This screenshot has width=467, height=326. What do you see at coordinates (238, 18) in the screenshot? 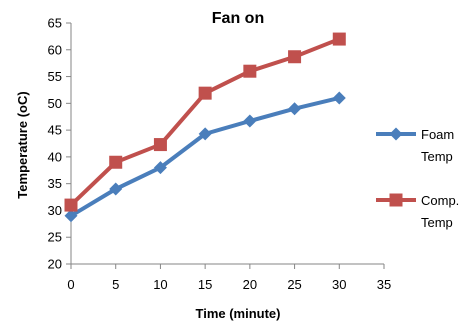
I see `chart-title: Fan on` at bounding box center [238, 18].